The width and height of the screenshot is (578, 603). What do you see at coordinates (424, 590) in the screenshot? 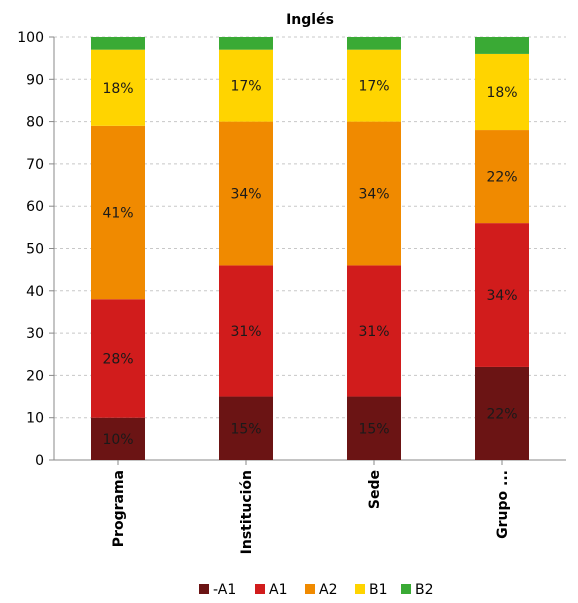
I see `legend-label: B2` at bounding box center [424, 590].